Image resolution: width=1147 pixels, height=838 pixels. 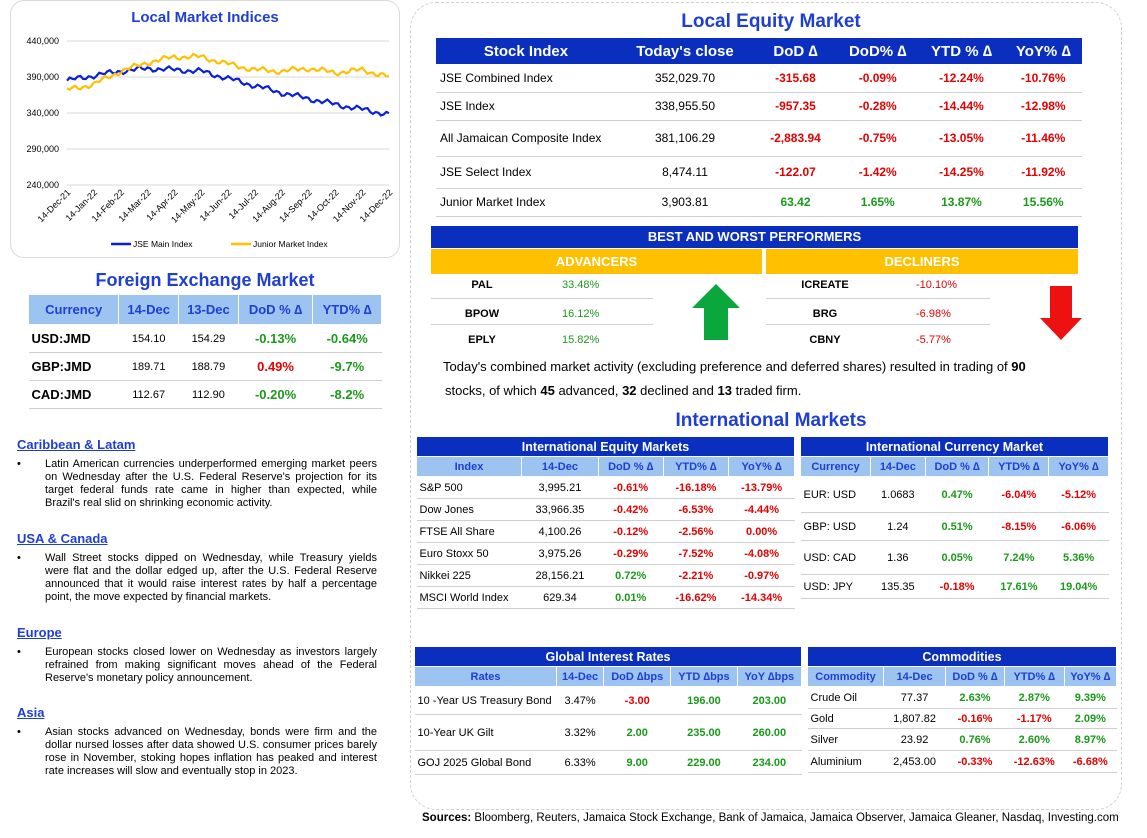 I want to click on table-cell: -0.97%, so click(x=761, y=575).